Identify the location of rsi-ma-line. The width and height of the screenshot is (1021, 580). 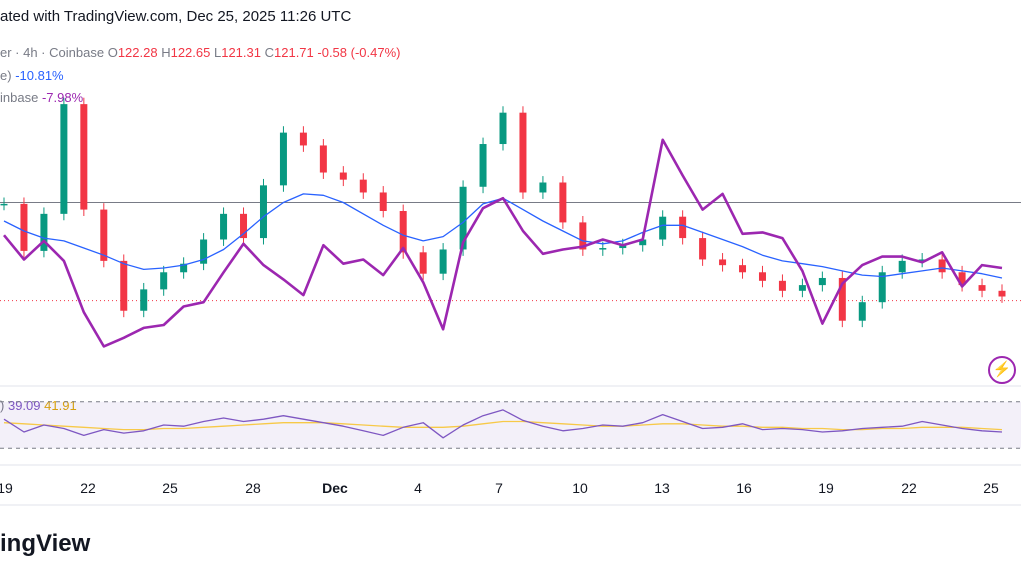
(503, 425).